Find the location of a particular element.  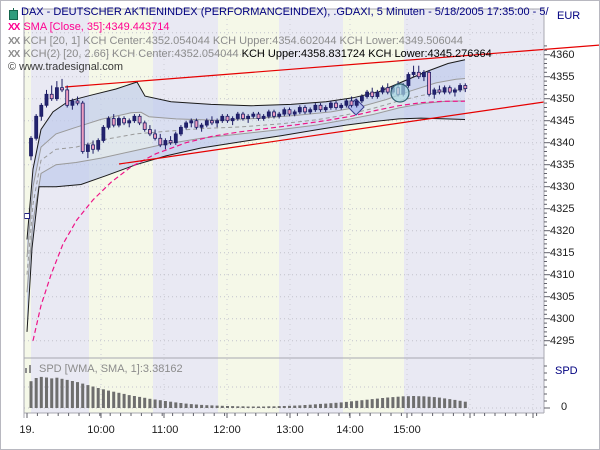

square-marker is located at coordinates (27, 216).